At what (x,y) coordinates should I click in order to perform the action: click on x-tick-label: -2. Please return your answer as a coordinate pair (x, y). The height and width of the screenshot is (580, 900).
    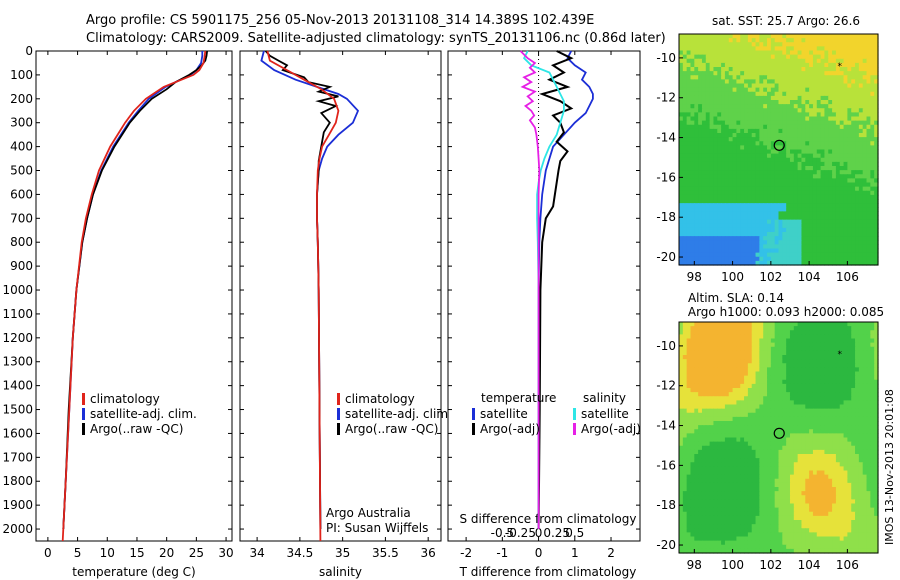
    Looking at the image, I should click on (466, 553).